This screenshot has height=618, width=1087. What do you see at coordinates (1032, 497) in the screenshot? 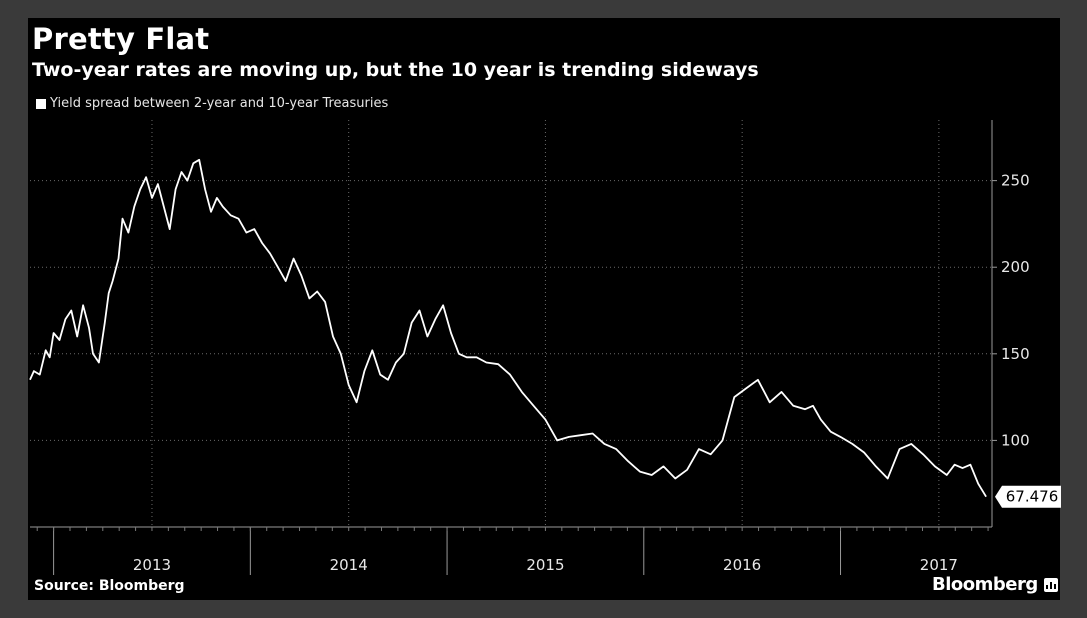
I see `last-value-label: 67.476` at bounding box center [1032, 497].